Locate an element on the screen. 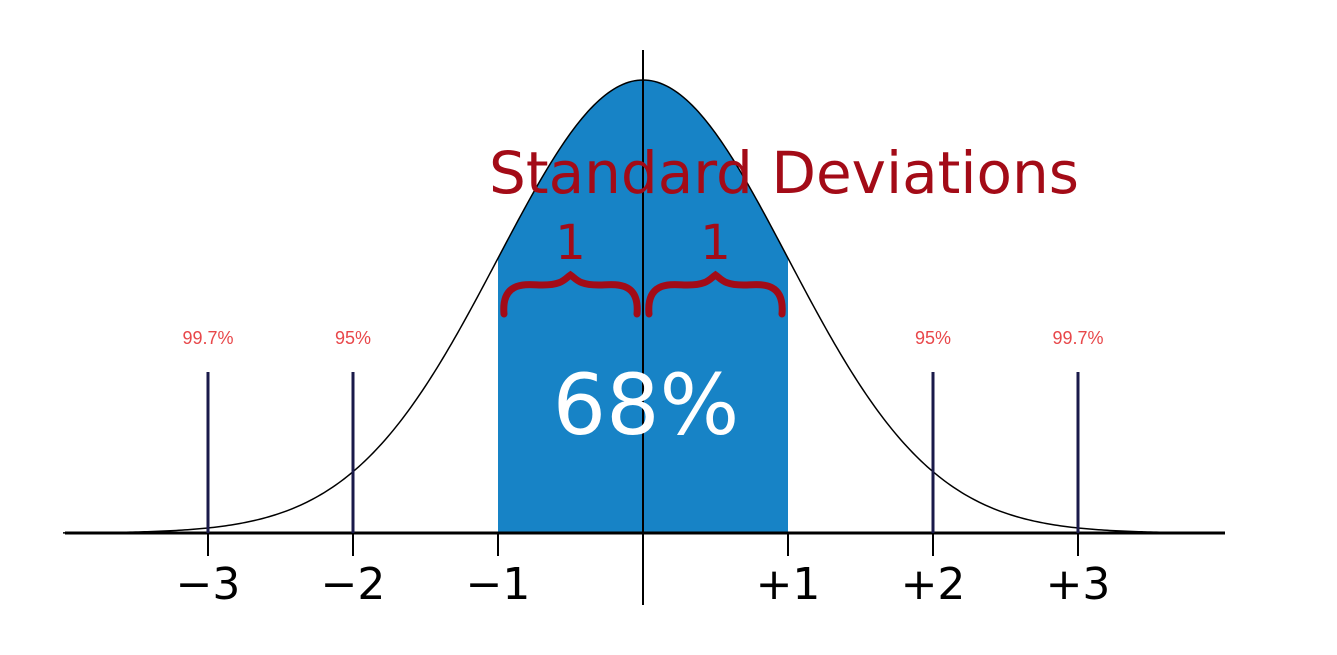  tick-label: −1 is located at coordinates (498, 584).